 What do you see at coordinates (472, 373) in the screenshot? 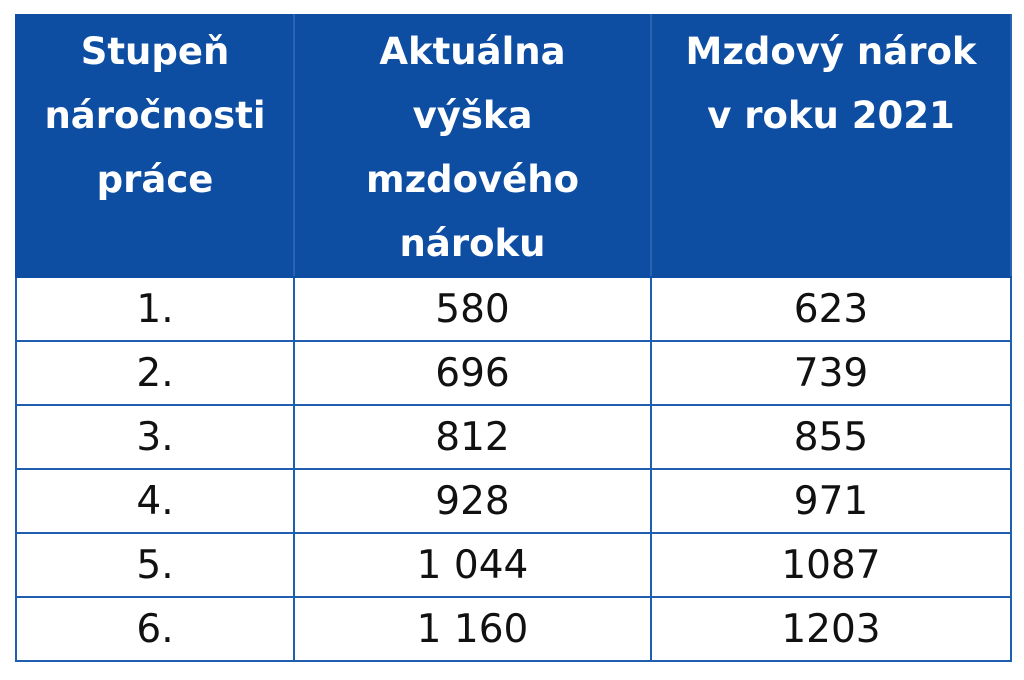
I see `table-cell: 696` at bounding box center [472, 373].